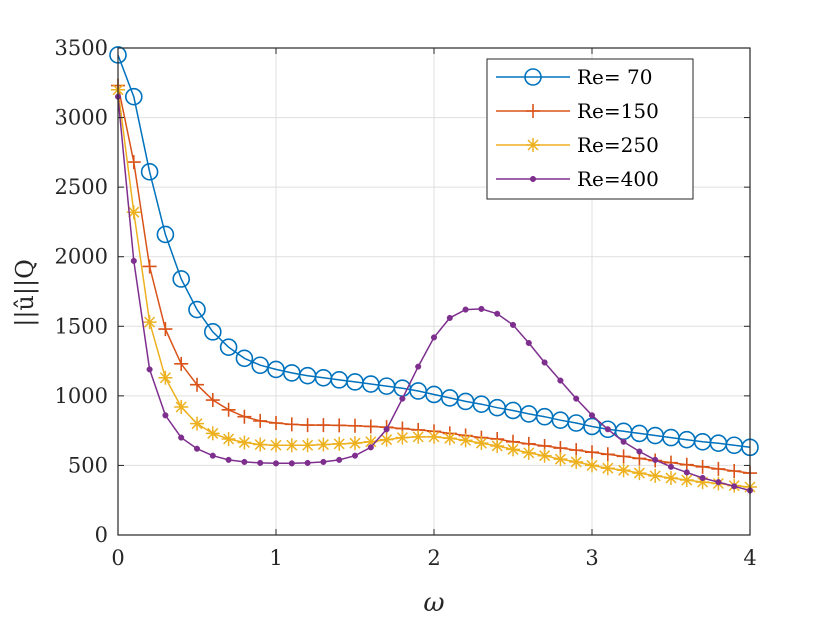 The image size is (830, 624). What do you see at coordinates (275, 558) in the screenshot?
I see `x-tick-label: 1` at bounding box center [275, 558].